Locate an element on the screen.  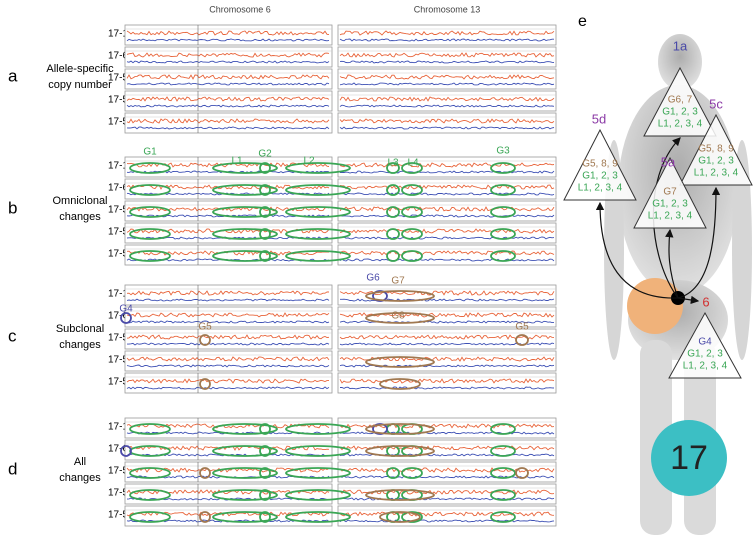
panel-label: changes is located at coordinates (80, 478).